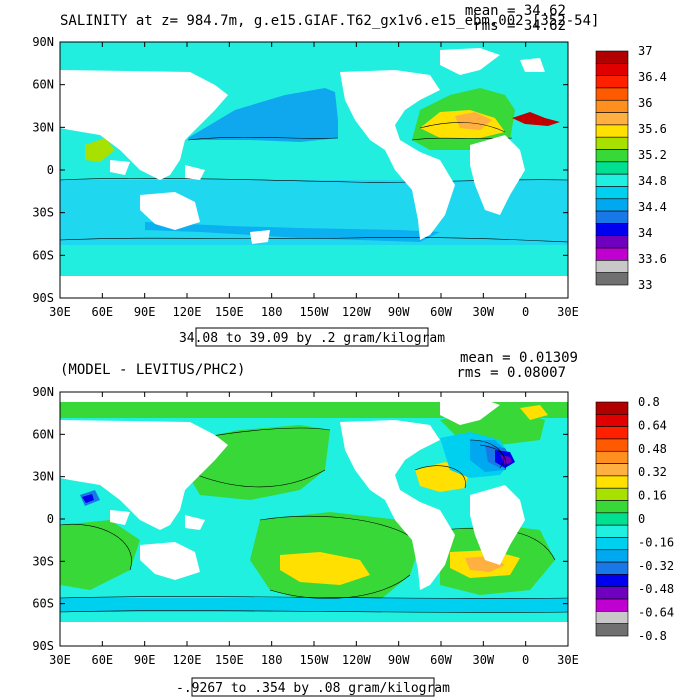 The height and width of the screenshot is (700, 700). I want to click on colorbar-label: -0.32, so click(656, 566).